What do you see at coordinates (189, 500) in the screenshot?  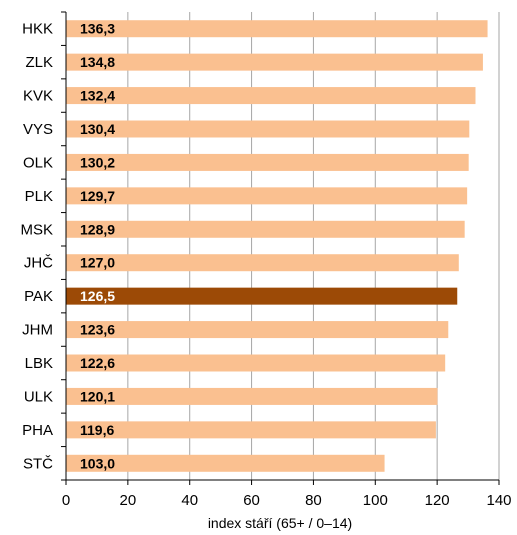 I see `x-tick-label: 40` at bounding box center [189, 500].